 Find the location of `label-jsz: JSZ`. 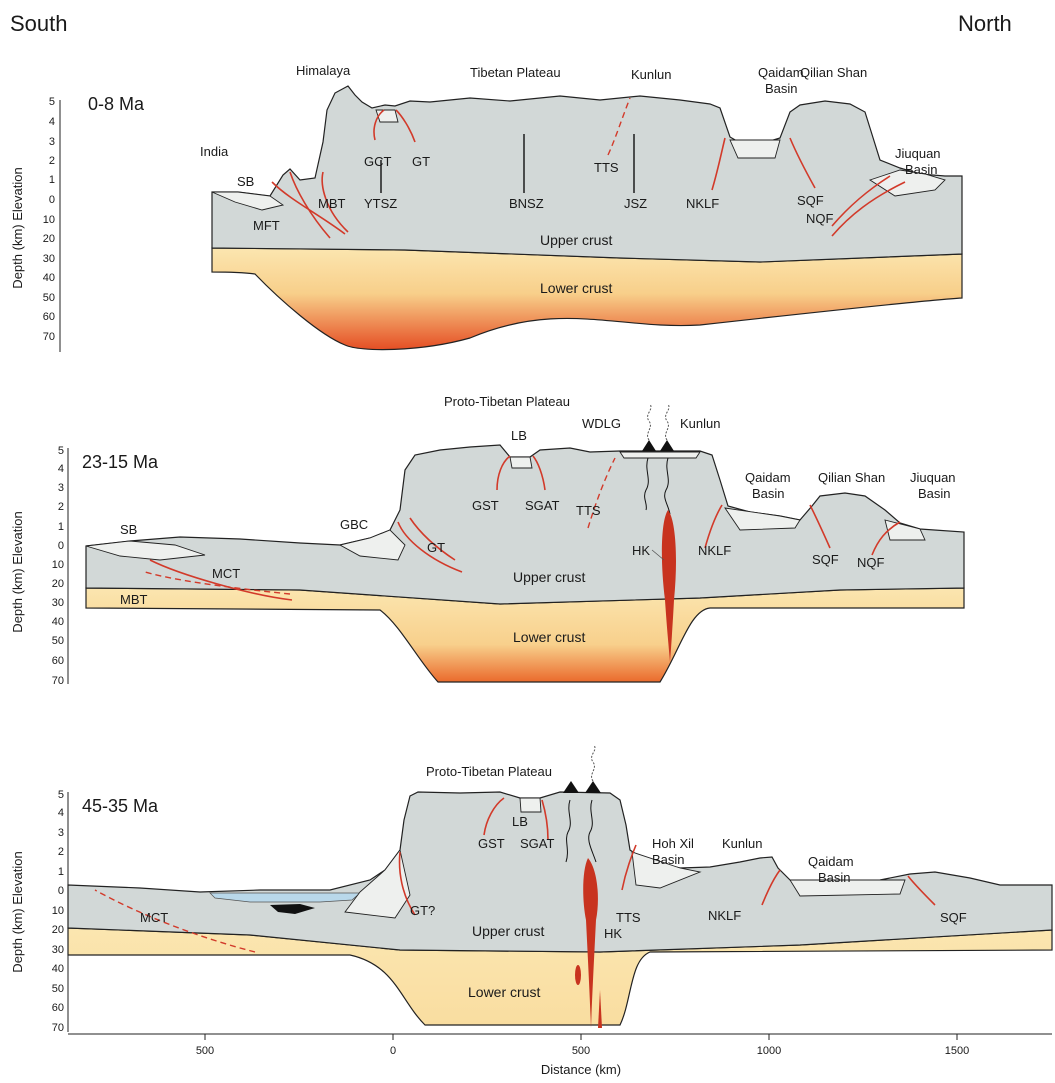

label-jsz: JSZ is located at coordinates (635, 203).